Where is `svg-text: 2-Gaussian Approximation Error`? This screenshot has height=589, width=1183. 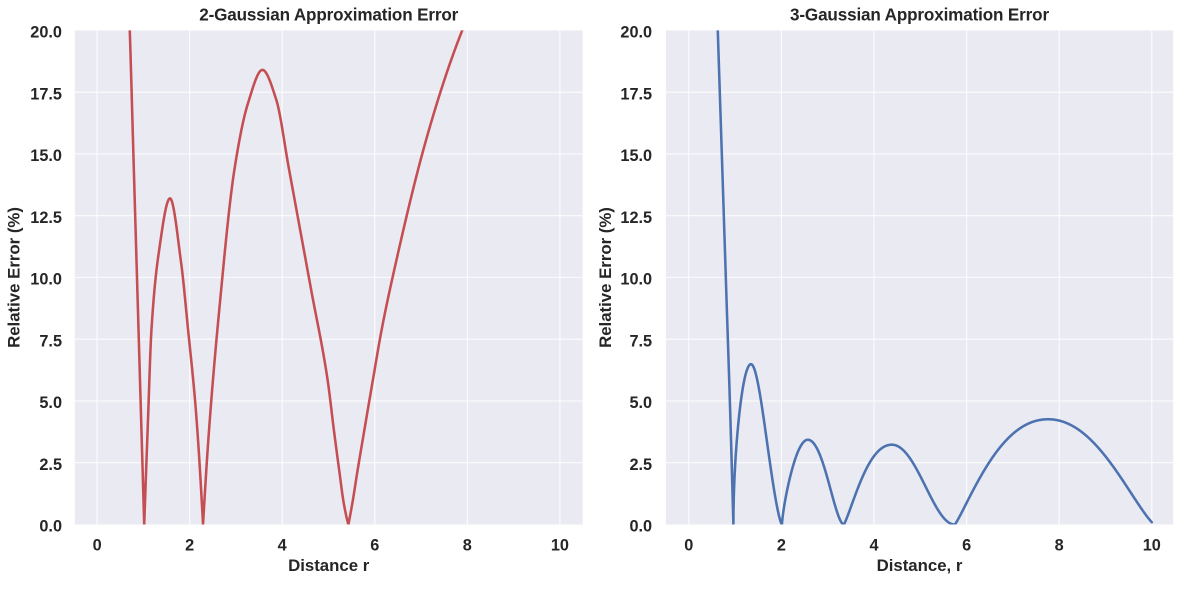 svg-text: 2-Gaussian Approximation Error is located at coordinates (328, 14).